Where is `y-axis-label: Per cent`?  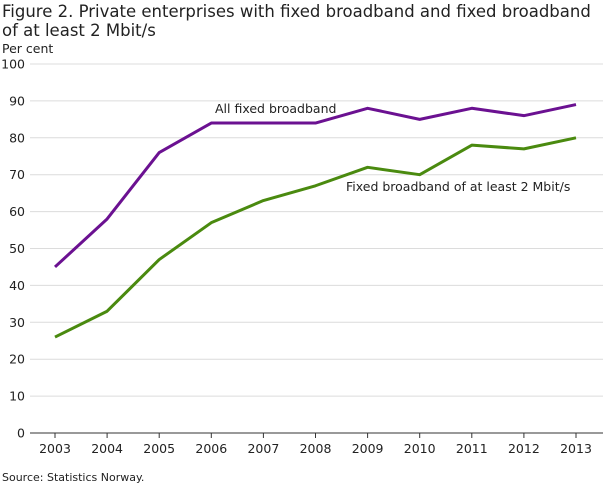
y-axis-label: Per cent is located at coordinates (28, 48).